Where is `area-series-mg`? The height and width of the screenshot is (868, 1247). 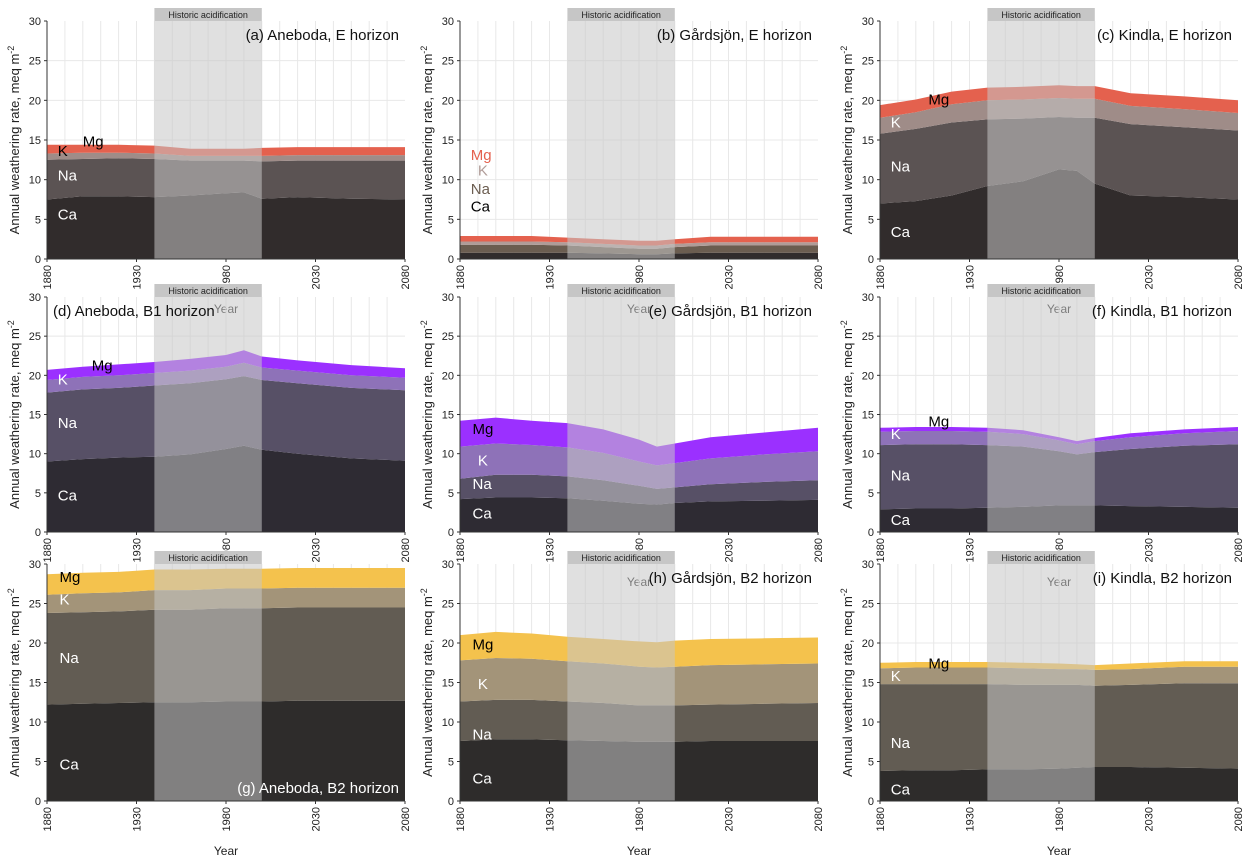 area-series-mg is located at coordinates (639, 241).